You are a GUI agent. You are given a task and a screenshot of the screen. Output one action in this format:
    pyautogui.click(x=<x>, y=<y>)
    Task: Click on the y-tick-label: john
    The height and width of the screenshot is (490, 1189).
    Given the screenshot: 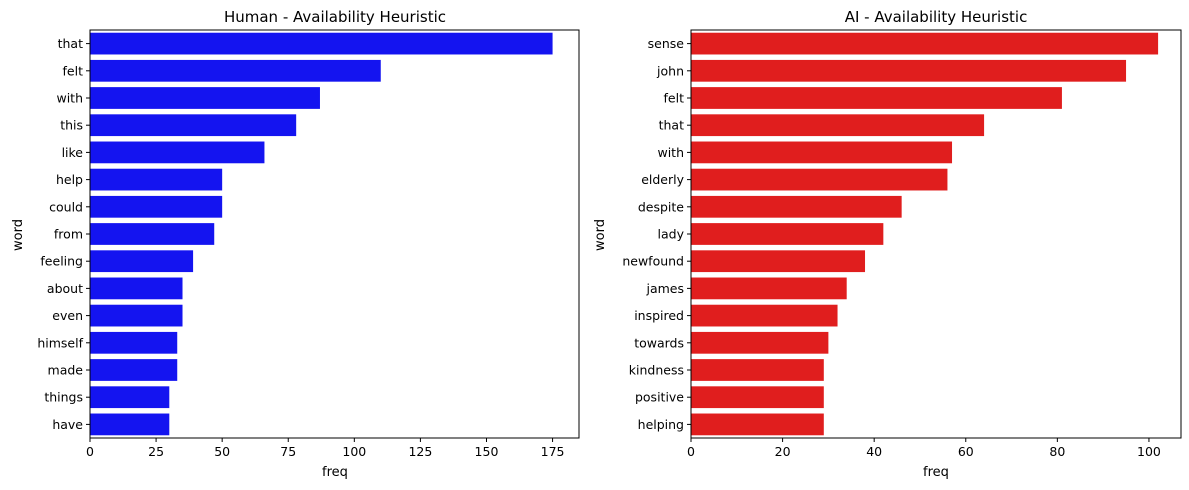 What is the action you would take?
    pyautogui.click(x=670, y=70)
    